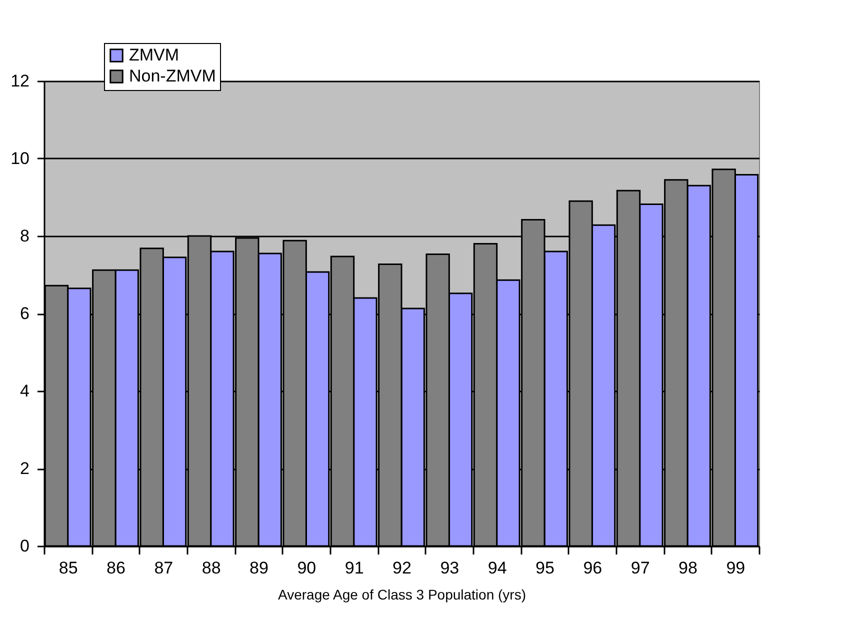 The image size is (847, 629). What do you see at coordinates (497, 568) in the screenshot?
I see `x-tick-label: 94` at bounding box center [497, 568].